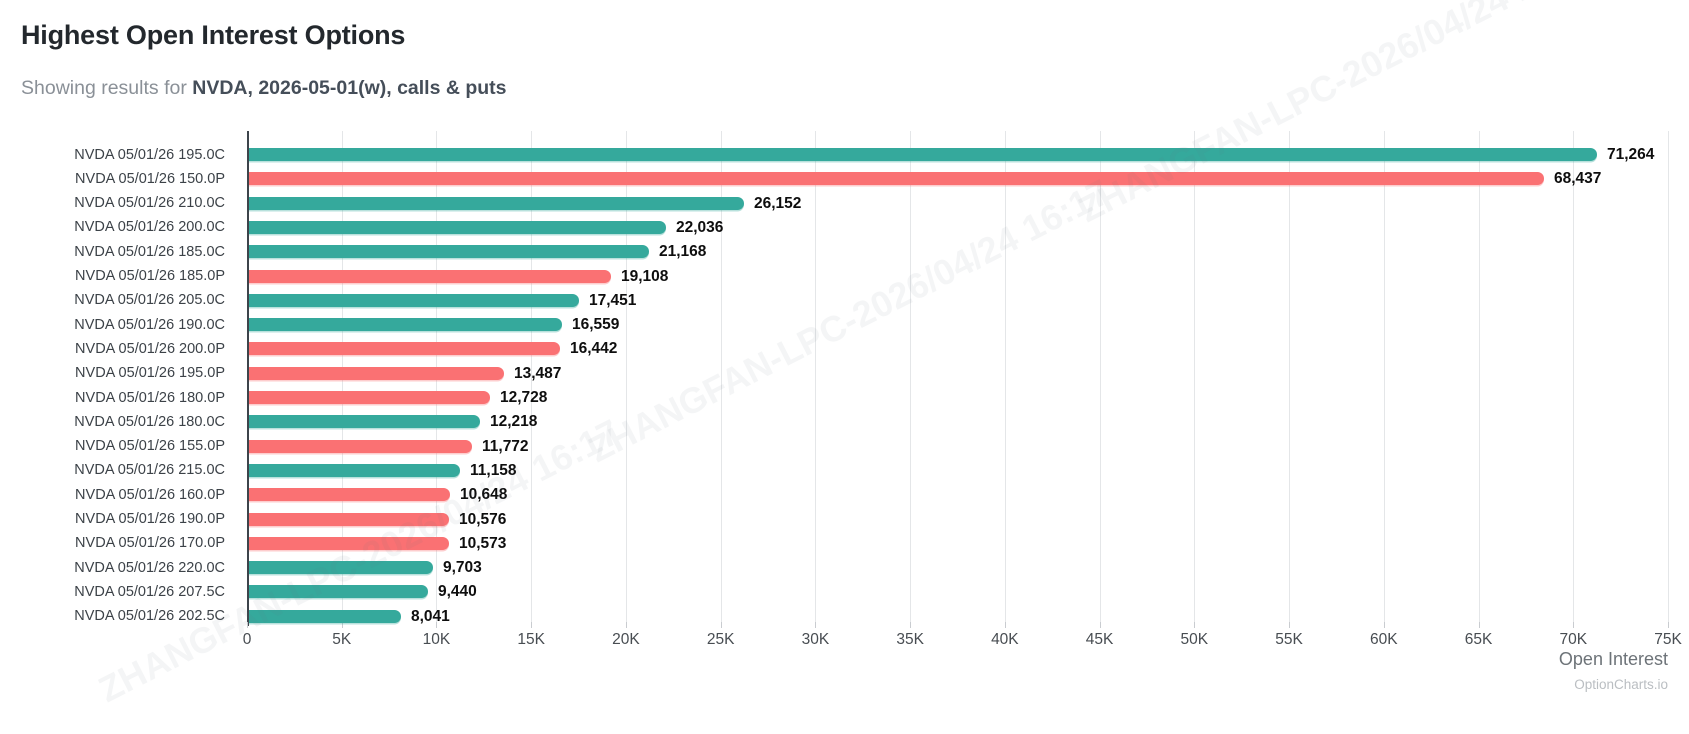  Describe the element at coordinates (150, 519) in the screenshot. I see `category-label: NVDA 05/01/26 190.0P` at that location.